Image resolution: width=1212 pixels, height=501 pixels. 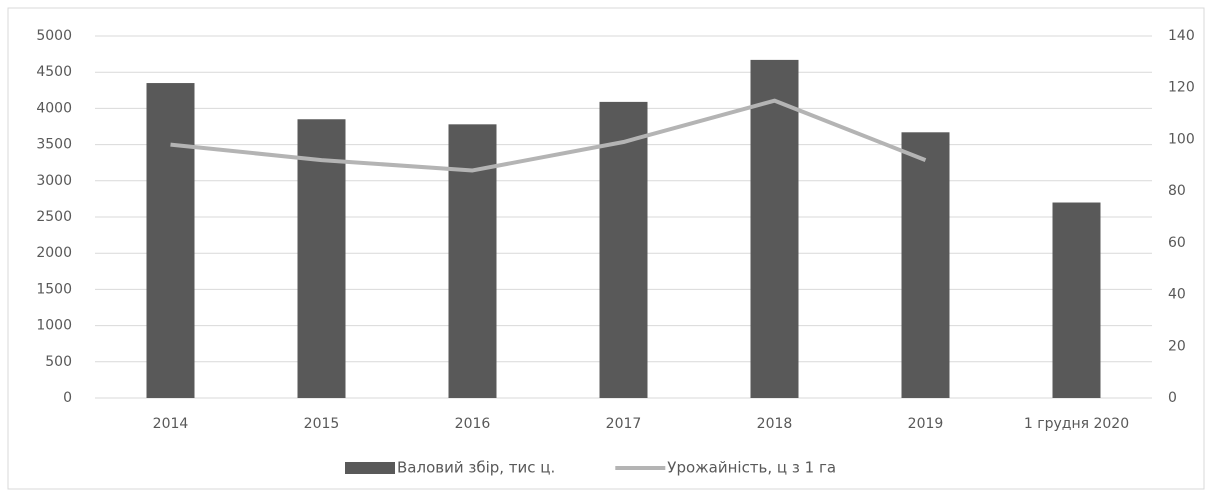 What do you see at coordinates (1181, 139) in the screenshot?
I see `y2-tick-label: 100` at bounding box center [1181, 139].